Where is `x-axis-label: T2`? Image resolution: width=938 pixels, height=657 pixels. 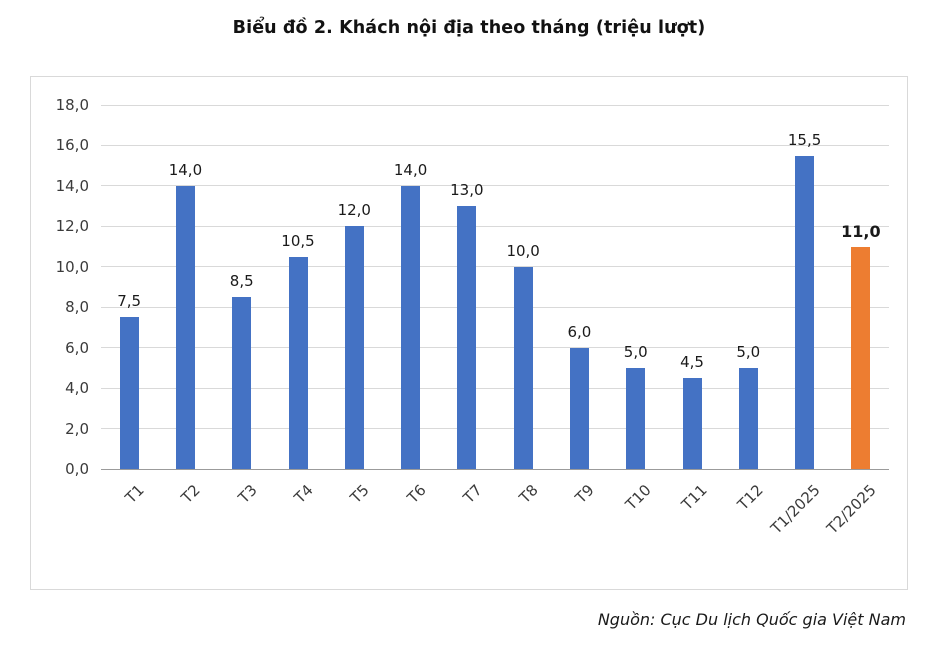
x-axis-label: T2 is located at coordinates (191, 494).